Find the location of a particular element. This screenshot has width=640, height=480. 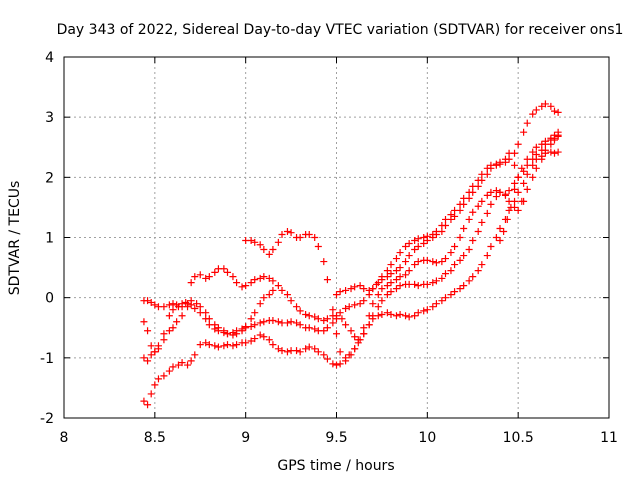

y-tick-label: -1 is located at coordinates (47, 359).